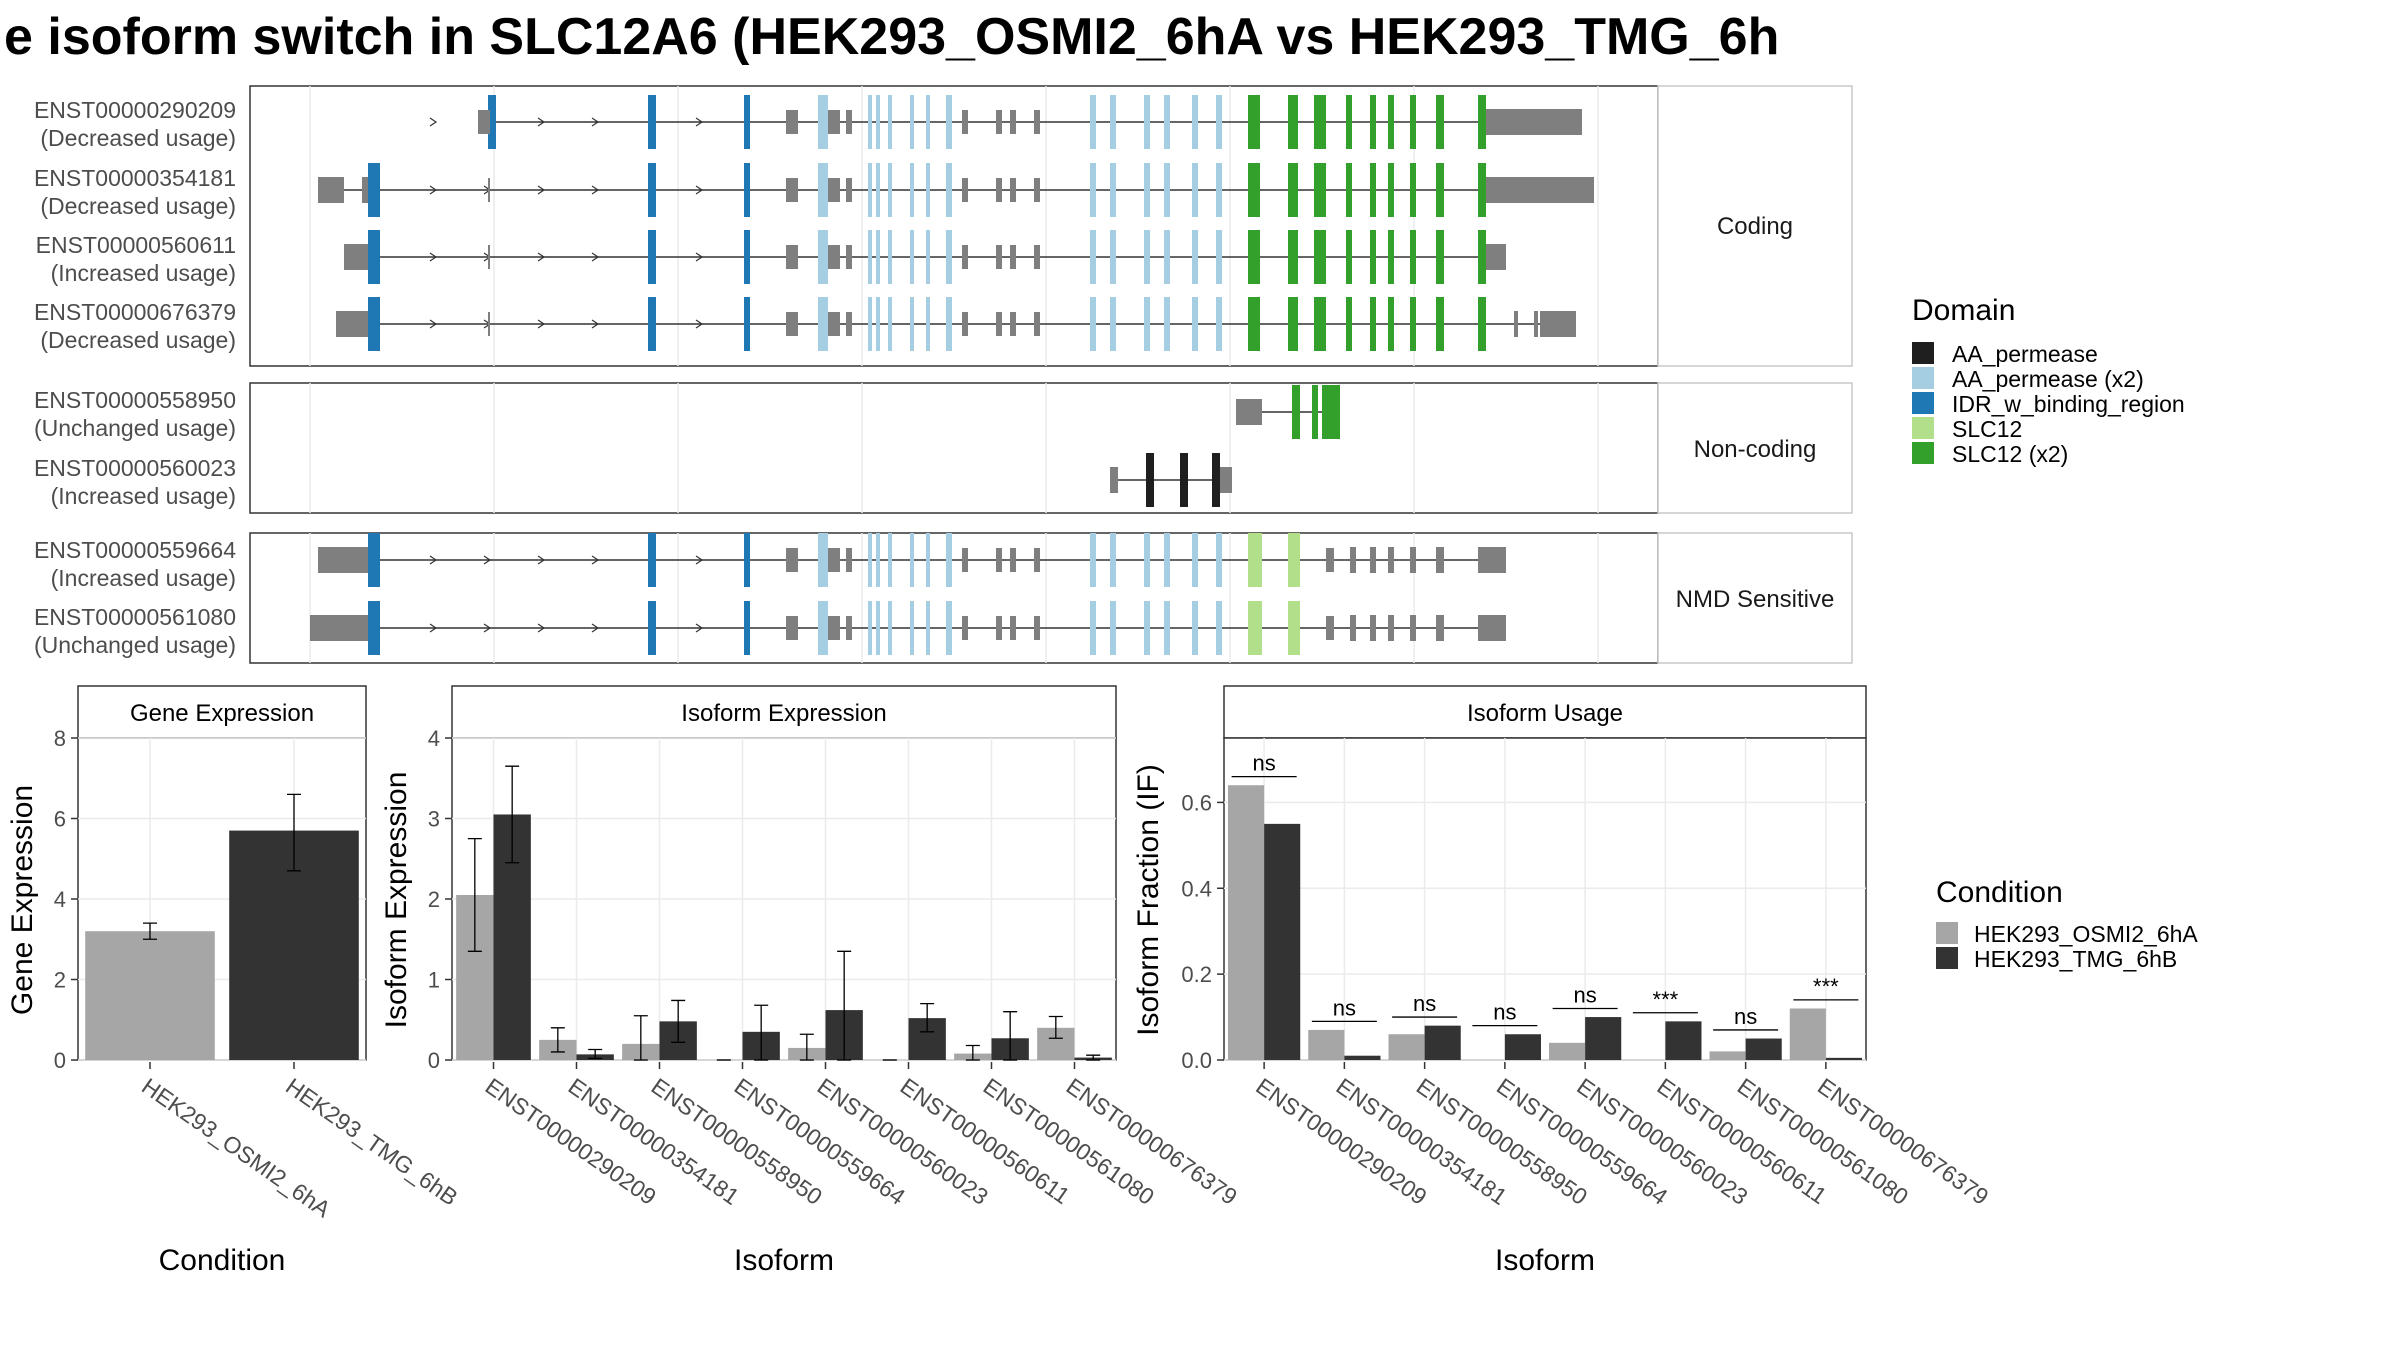  Describe the element at coordinates (135, 110) in the screenshot. I see `isoform-id-label: ENST00000290209` at that location.